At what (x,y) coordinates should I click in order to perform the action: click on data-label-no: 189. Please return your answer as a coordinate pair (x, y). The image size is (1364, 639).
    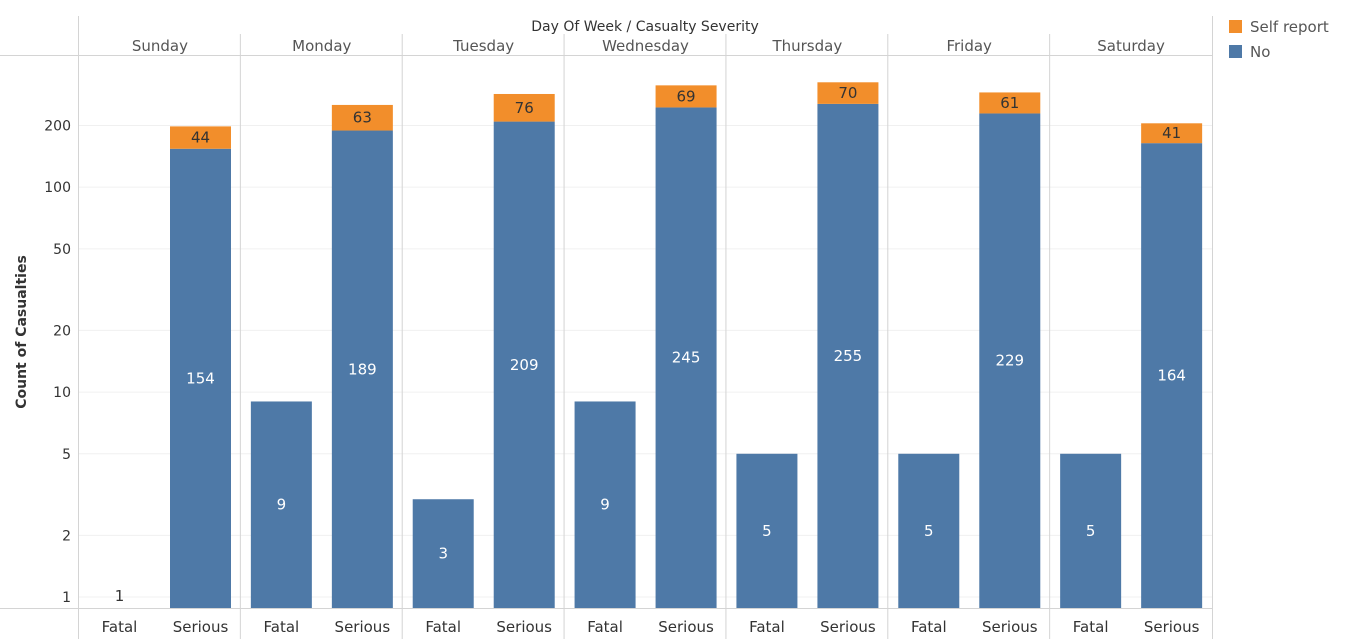
    Looking at the image, I should click on (362, 369).